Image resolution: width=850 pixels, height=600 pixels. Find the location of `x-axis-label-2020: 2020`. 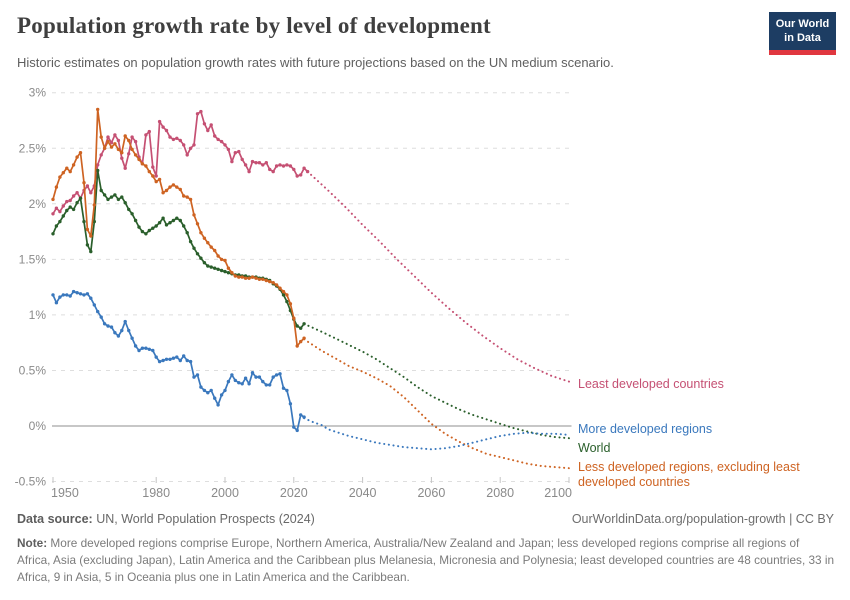

x-axis-label-2020: 2020 is located at coordinates (294, 493).